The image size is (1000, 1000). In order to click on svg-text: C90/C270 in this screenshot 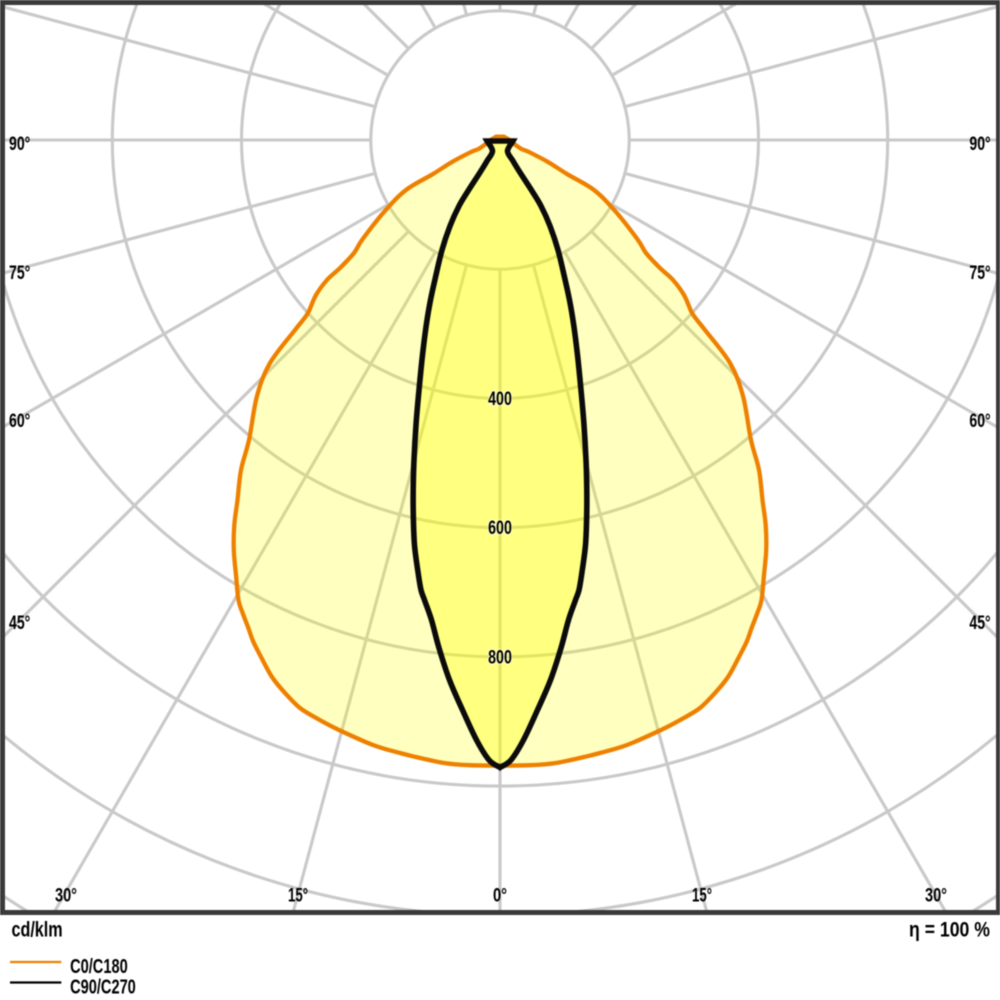, I will do `click(103, 987)`.